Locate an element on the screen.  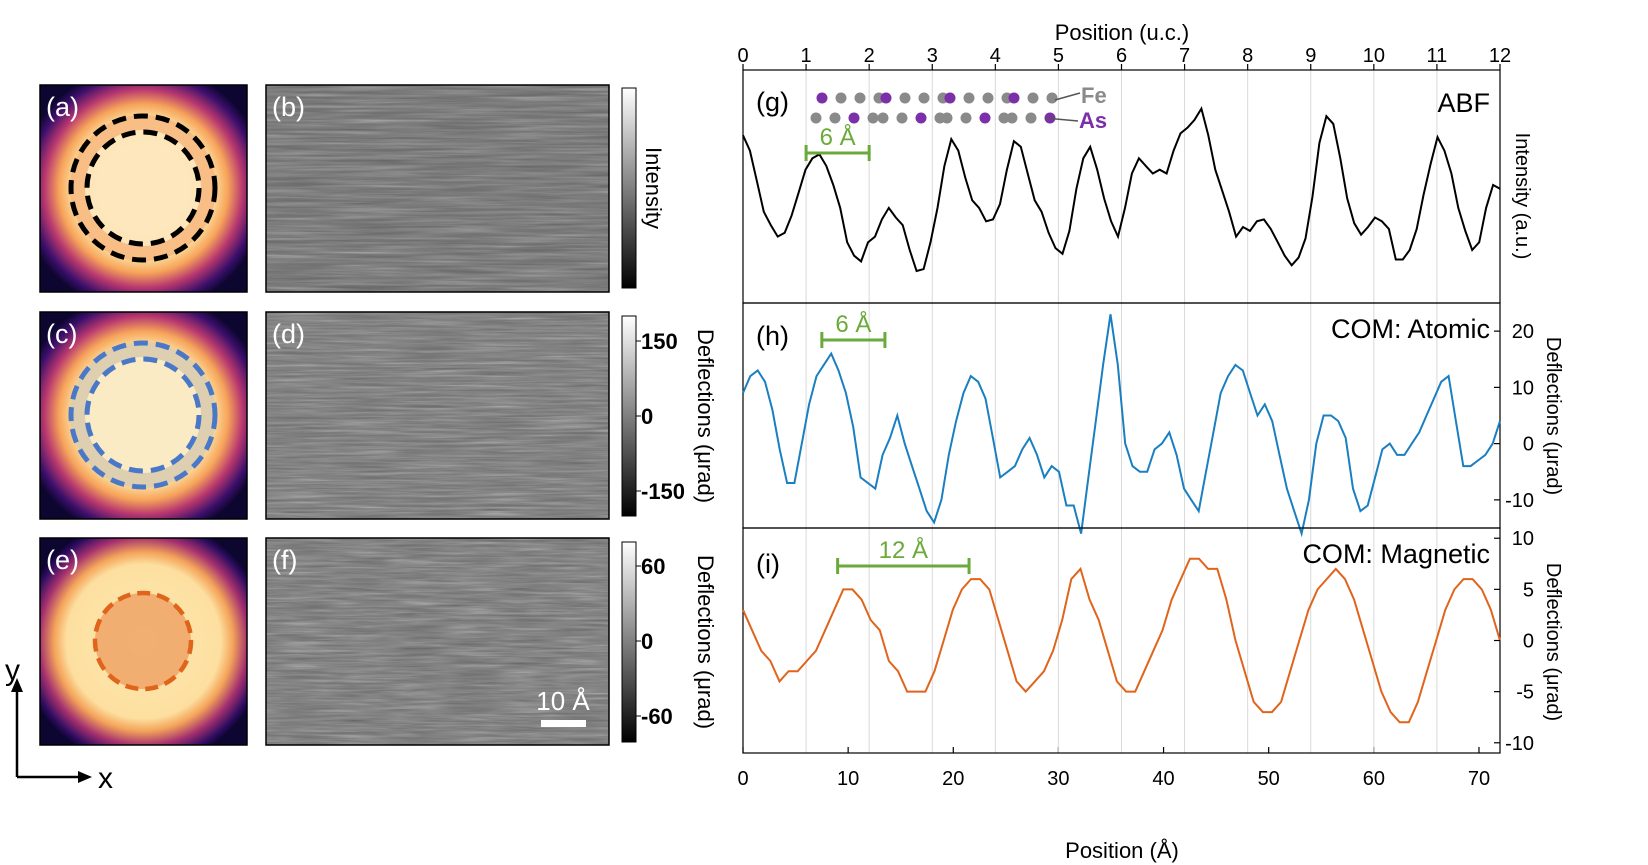
panel-label: (a) is located at coordinates (62, 107).